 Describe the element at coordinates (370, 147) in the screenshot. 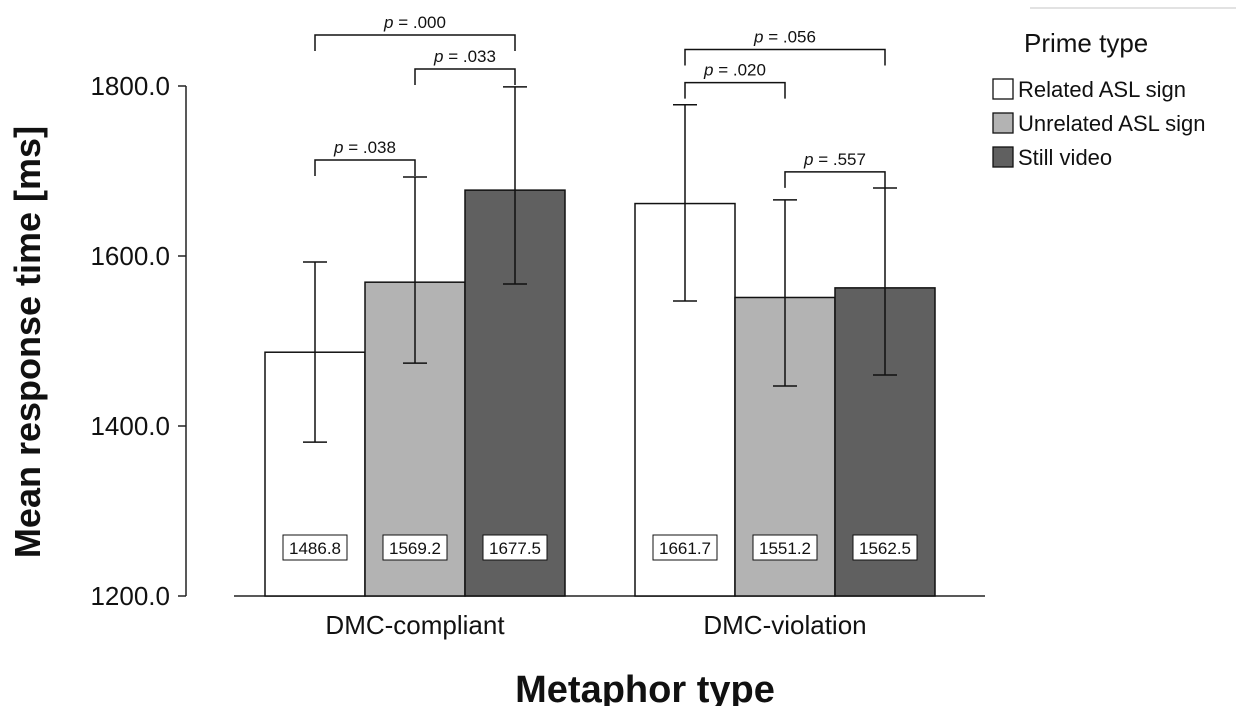

I see `p-value: = .038` at that location.